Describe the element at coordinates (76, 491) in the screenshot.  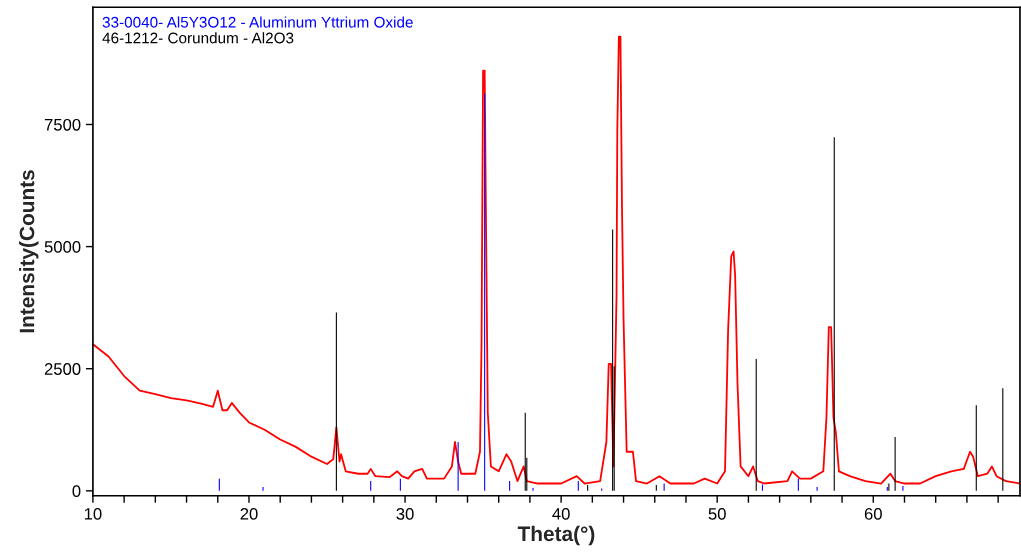
I see `y-tick-label: 0` at that location.